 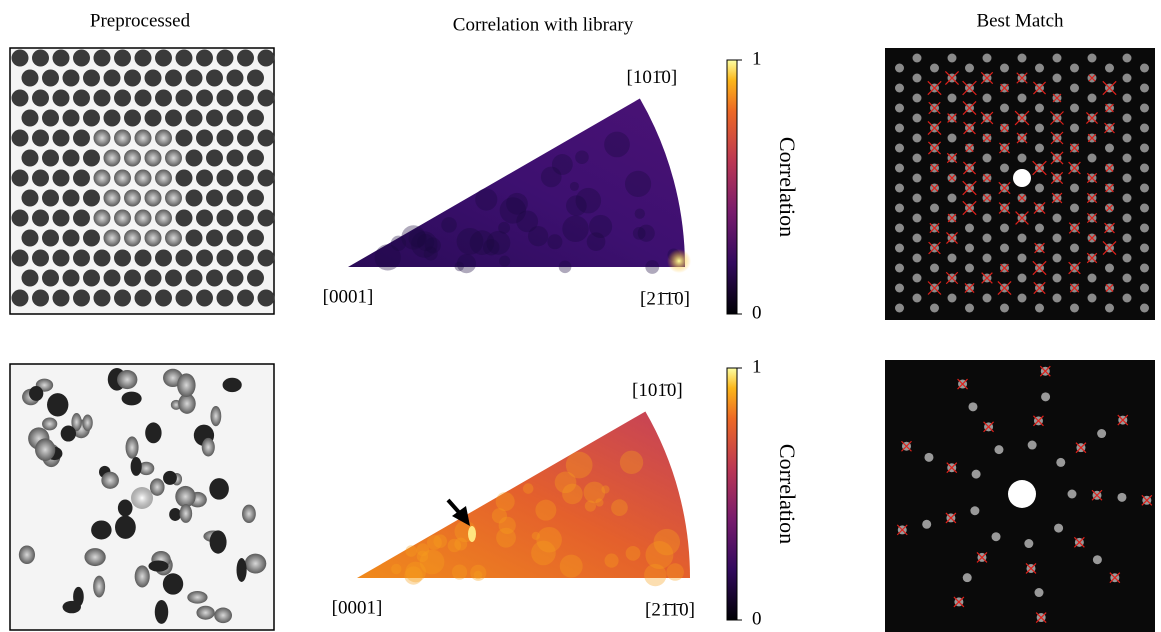 I want to click on ipf-map, so click(x=516, y=182).